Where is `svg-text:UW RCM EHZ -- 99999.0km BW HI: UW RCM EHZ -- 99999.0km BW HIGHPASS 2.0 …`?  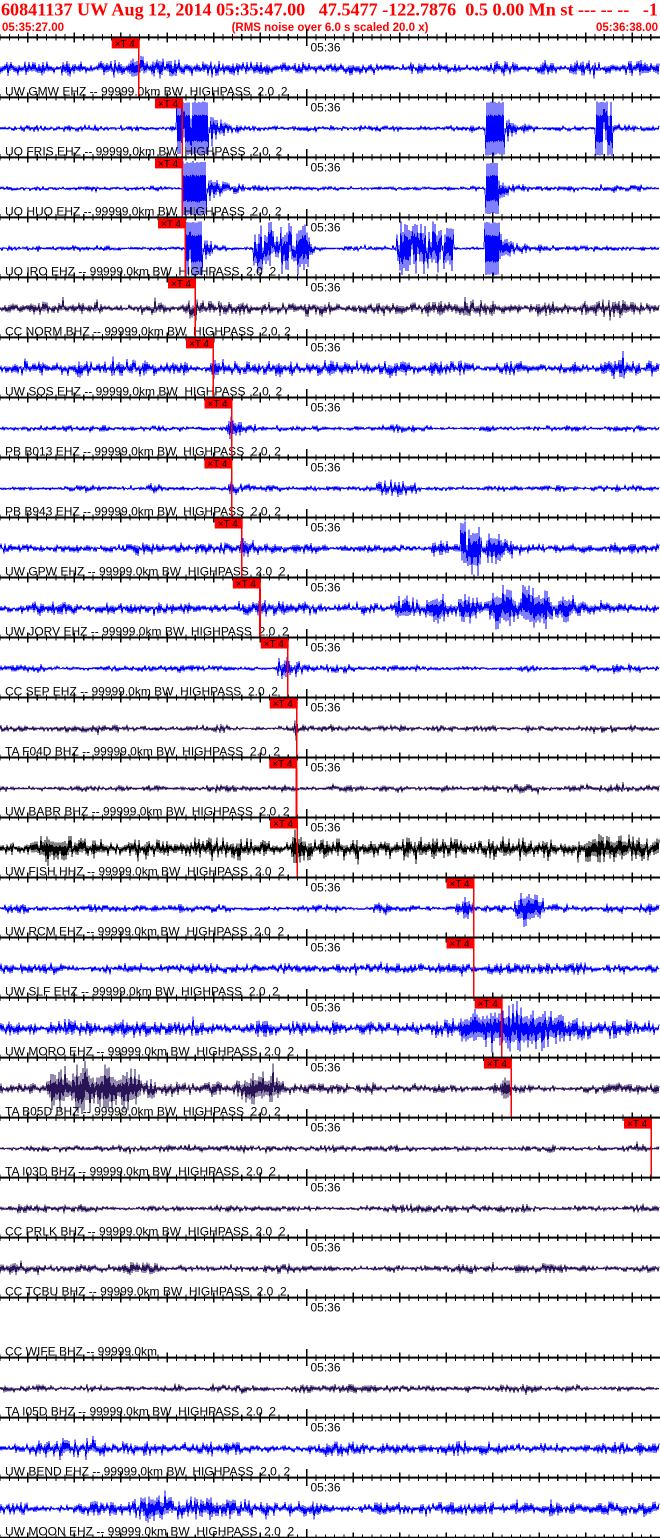 svg-text:UW RCM EHZ -- 99999.0km BW HI: UW RCM EHZ -- 99999.0km BW HIGHPASS 2.0 … is located at coordinates (144, 932).